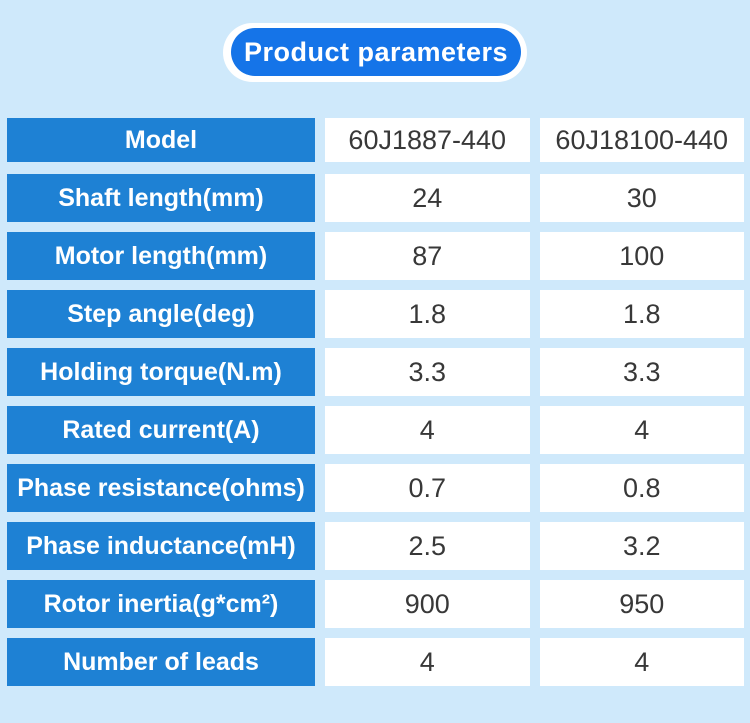 The width and height of the screenshot is (750, 723). What do you see at coordinates (641, 546) in the screenshot?
I see `row-value-cell: 3.2` at bounding box center [641, 546].